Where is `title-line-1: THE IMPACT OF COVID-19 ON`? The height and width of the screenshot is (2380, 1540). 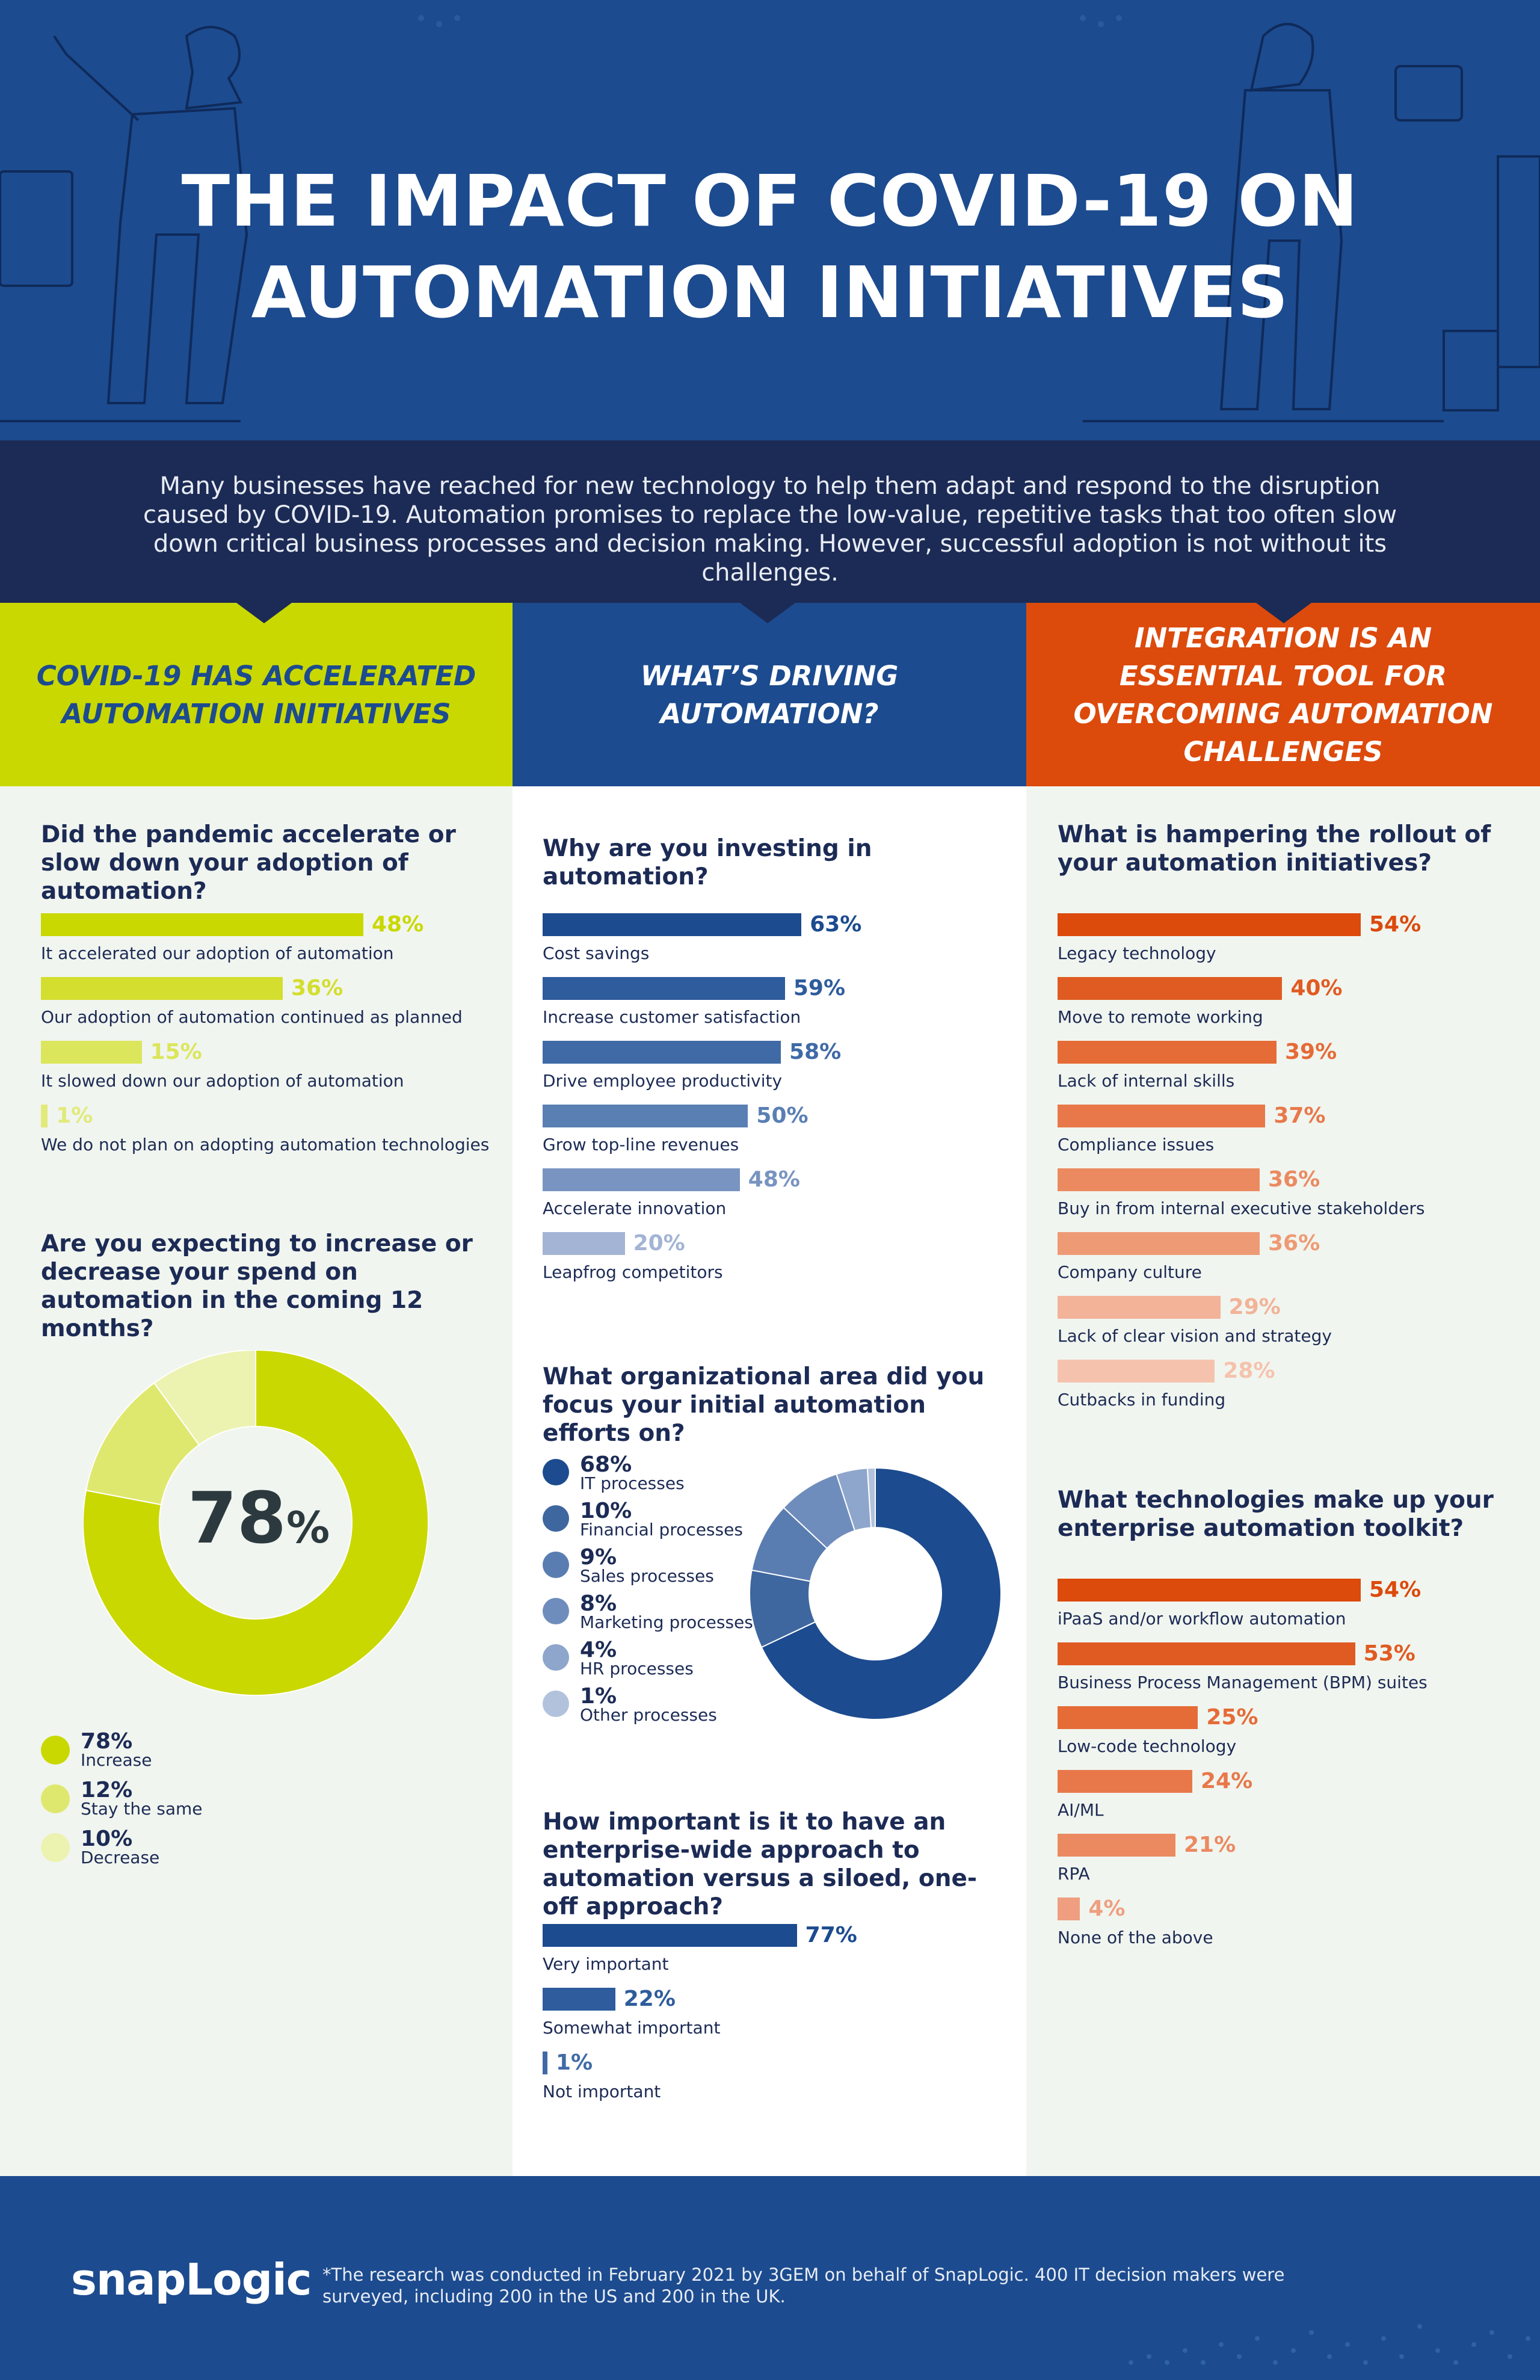 title-line-1: THE IMPACT OF COVID-19 ON is located at coordinates (770, 200).